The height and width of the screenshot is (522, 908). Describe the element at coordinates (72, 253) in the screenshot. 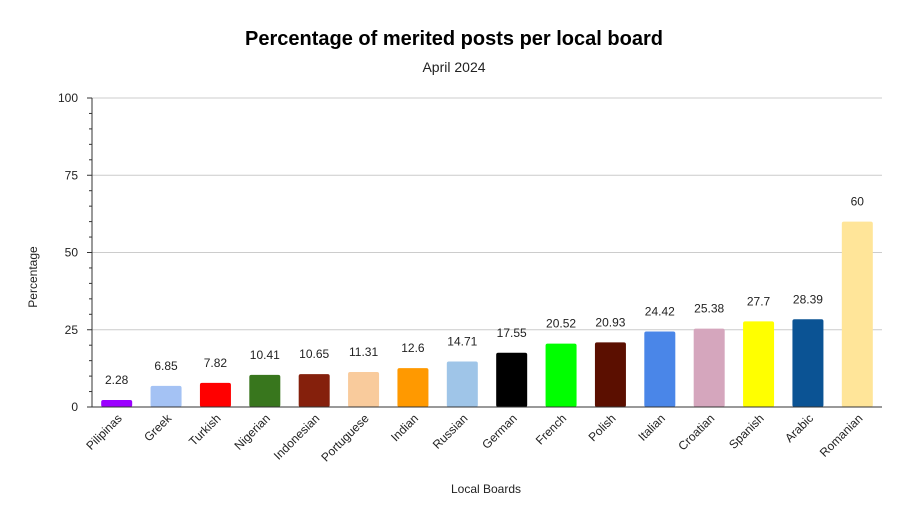

I see `y-tick-label: 50` at that location.